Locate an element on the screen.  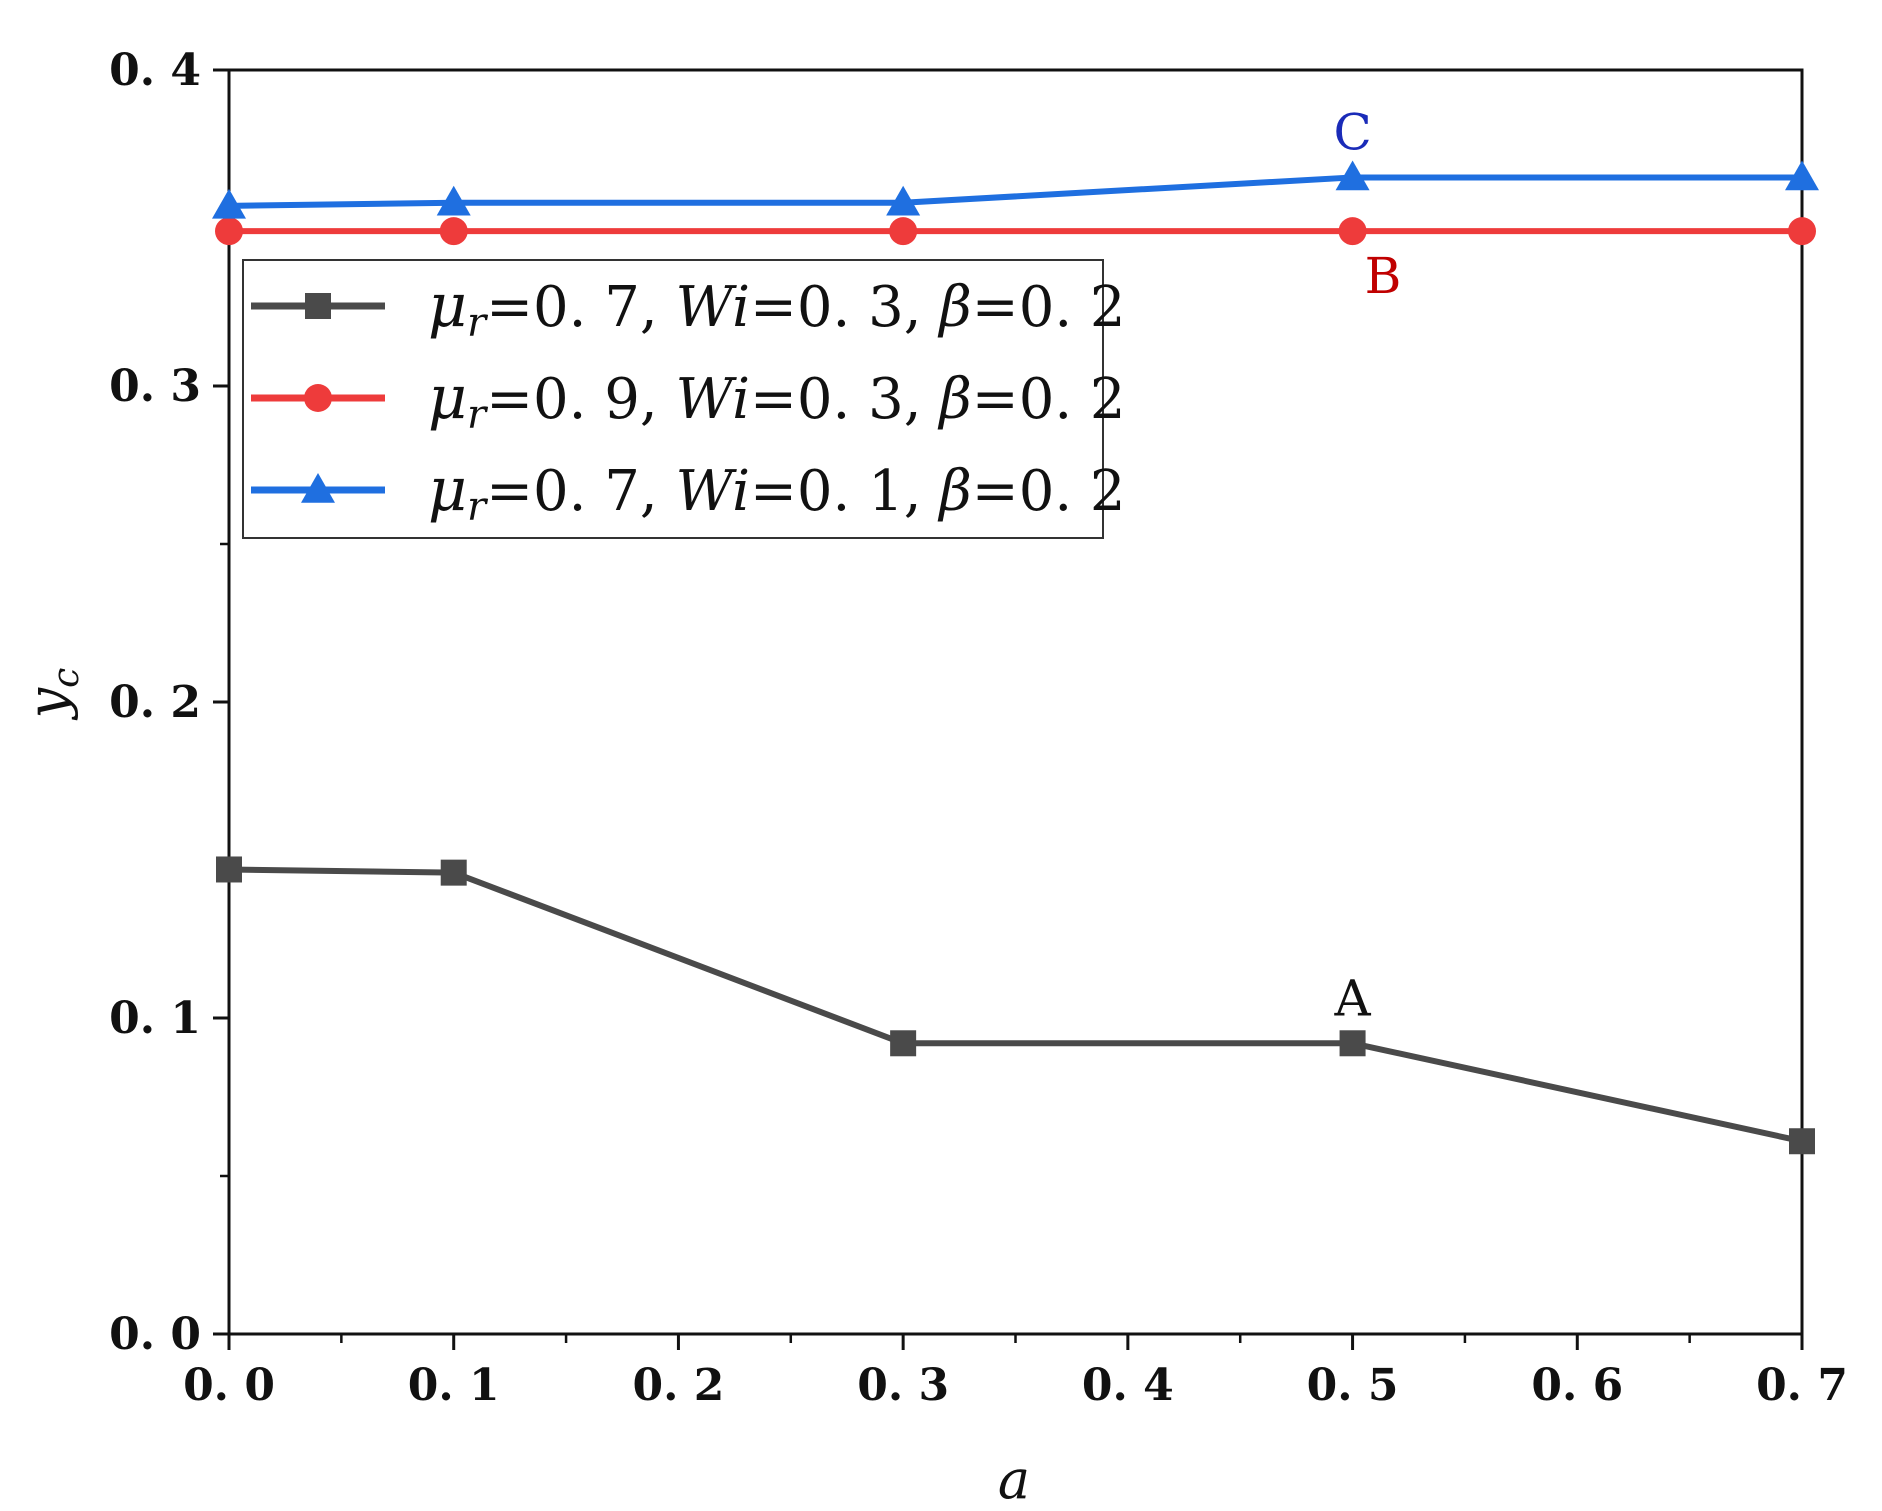
legend-entry-3: μr=0. 7, Wi=0. 1, β=0. 2 is located at coordinates (688, 492).